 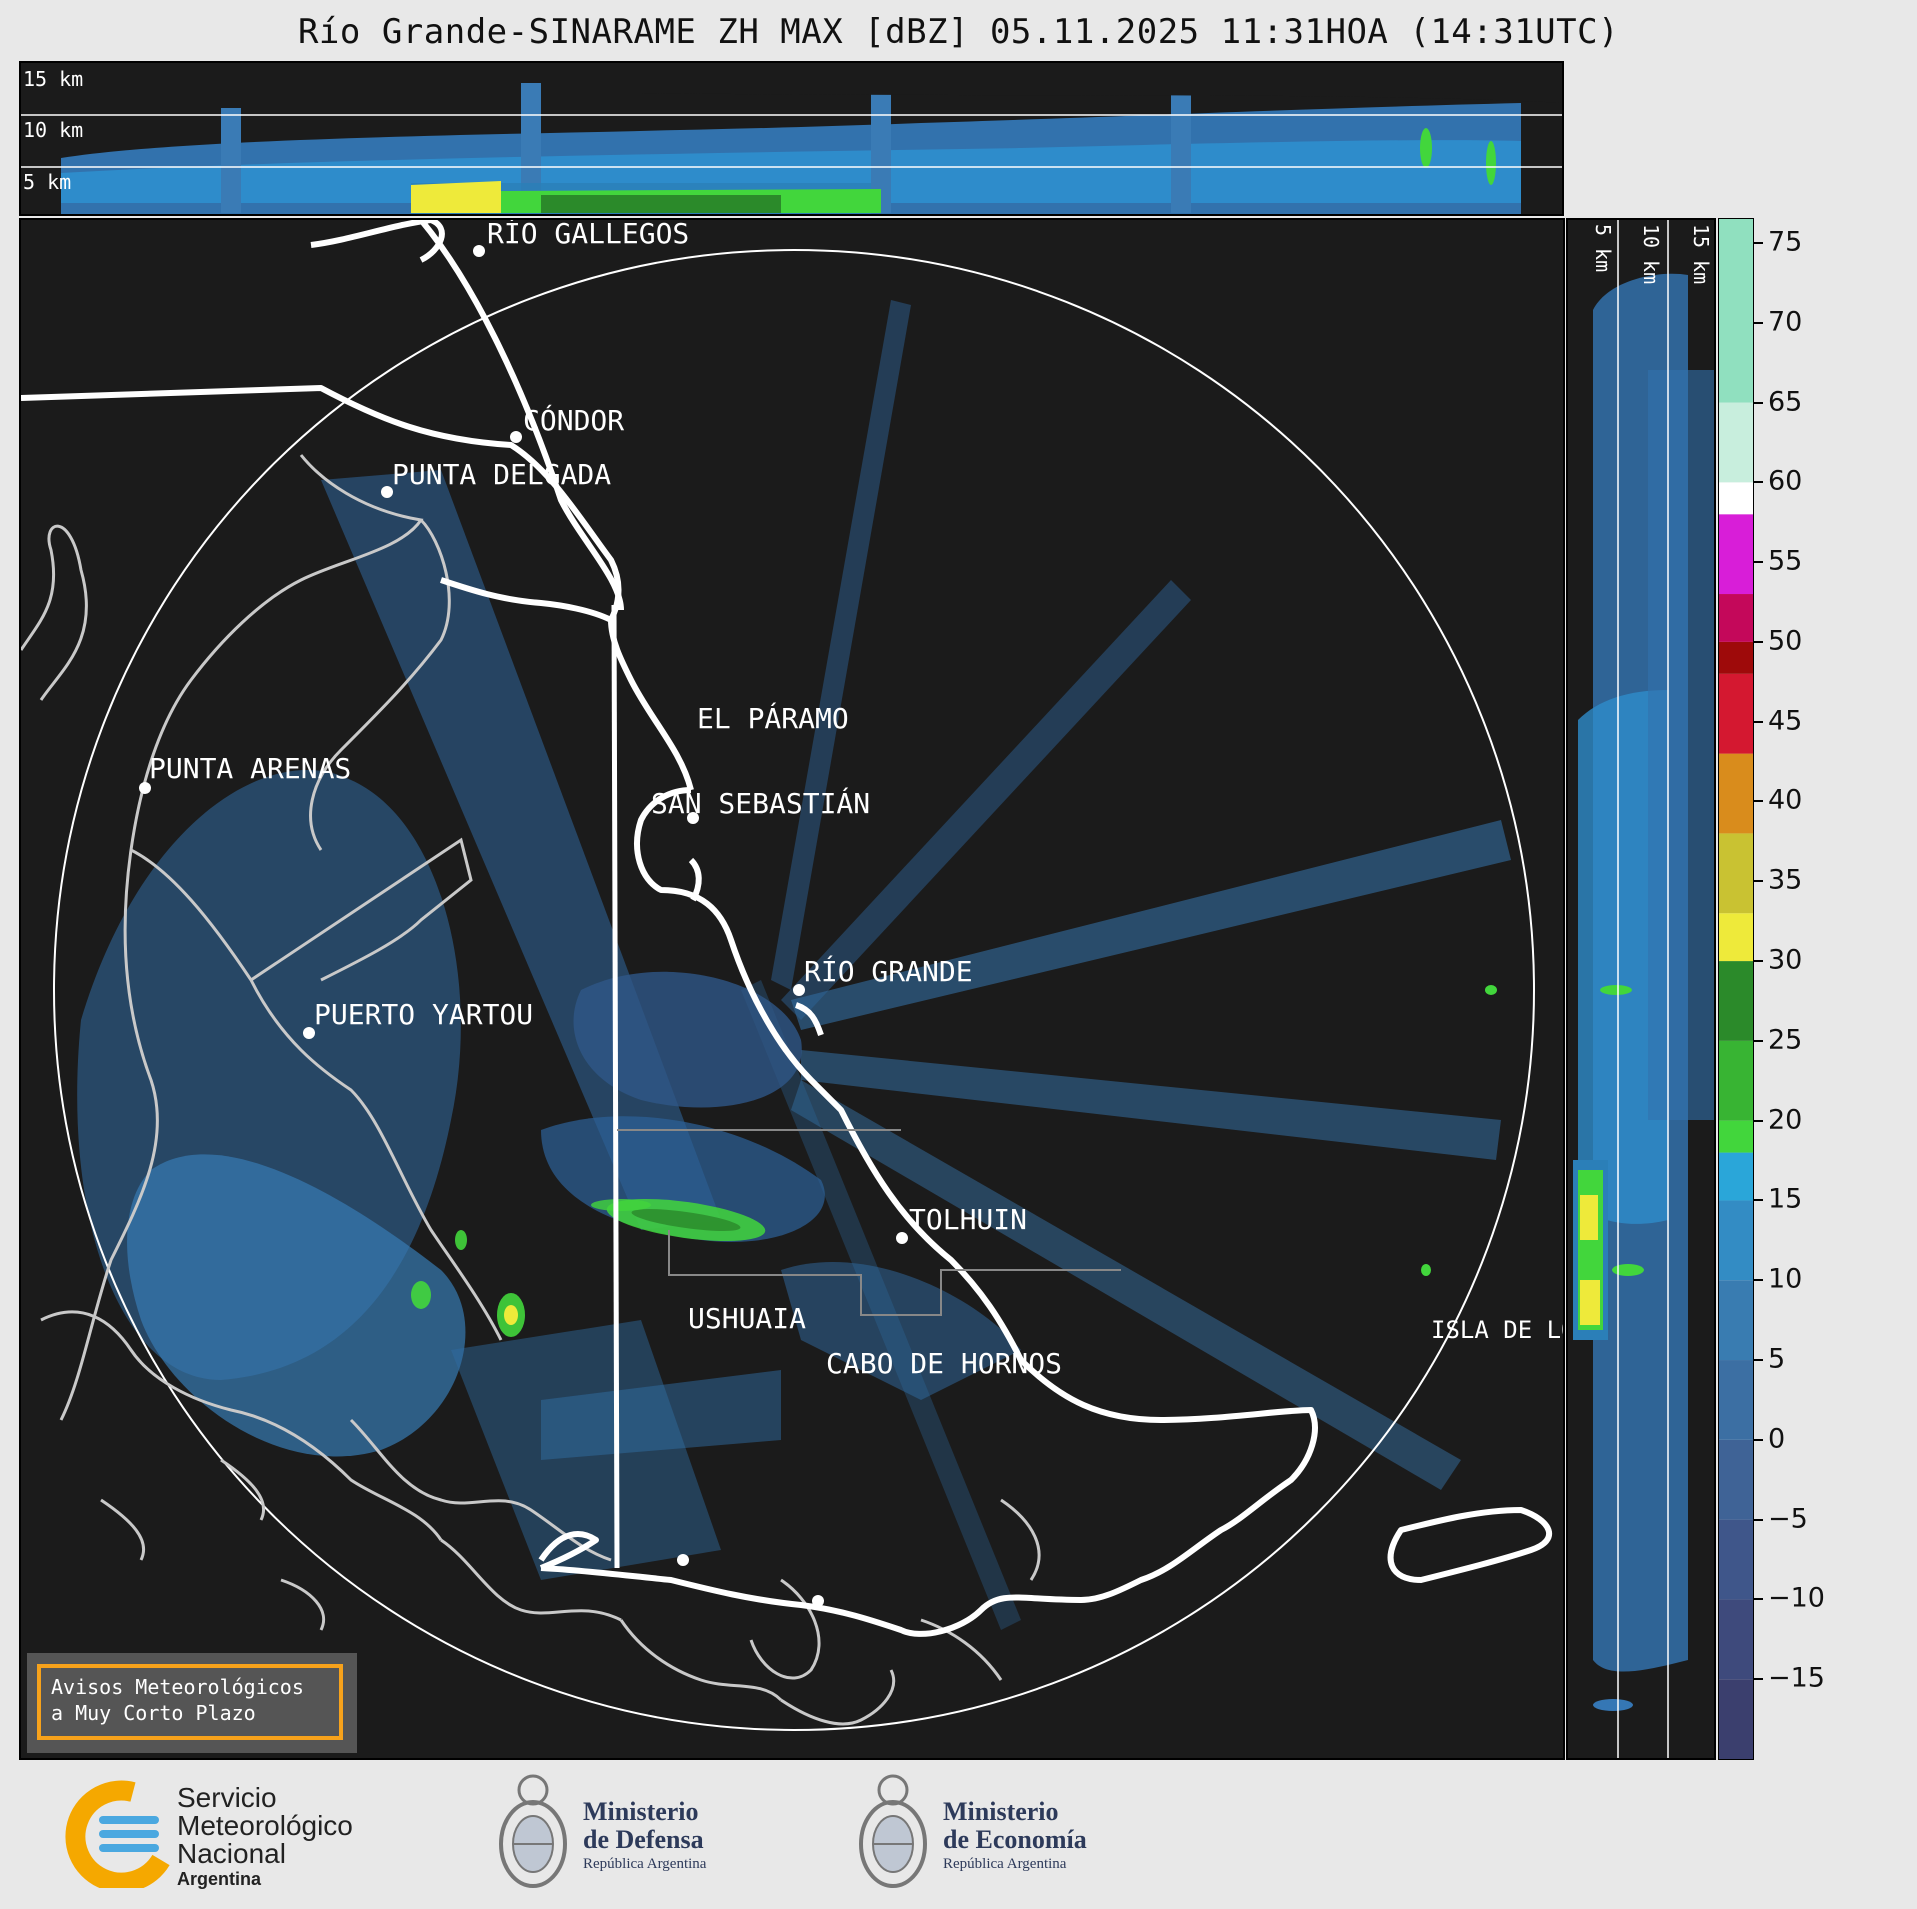 I want to click on top-profile-svg: 15 km 10 km 5 km, so click(x=791, y=138).